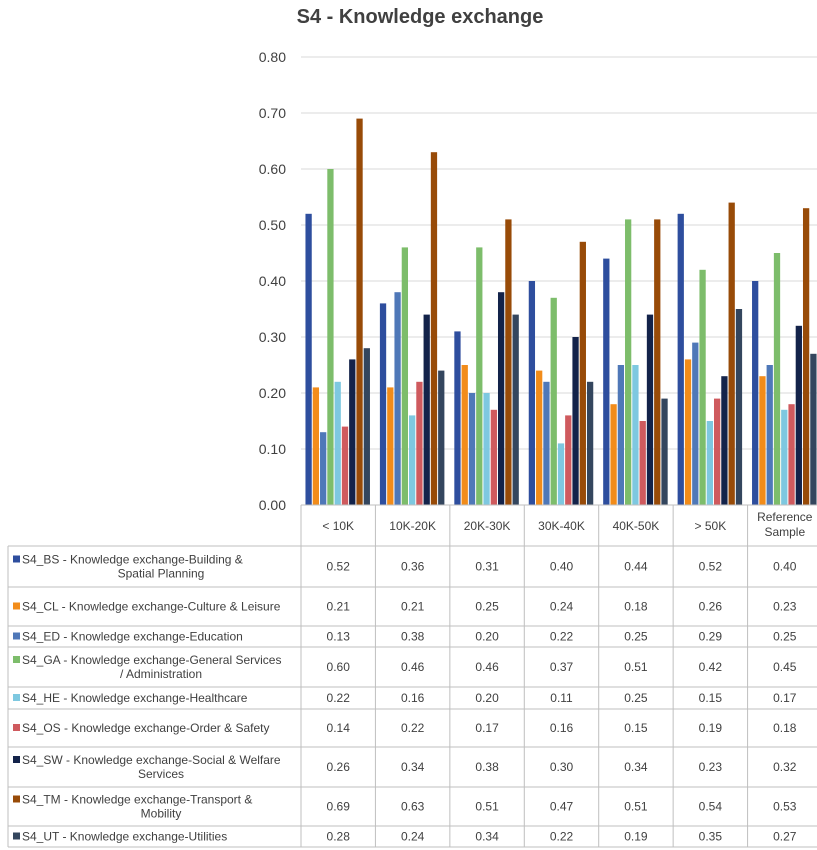  I want to click on legend-label: S4_BS - Knowledge exchange-Building &, so click(132, 560).